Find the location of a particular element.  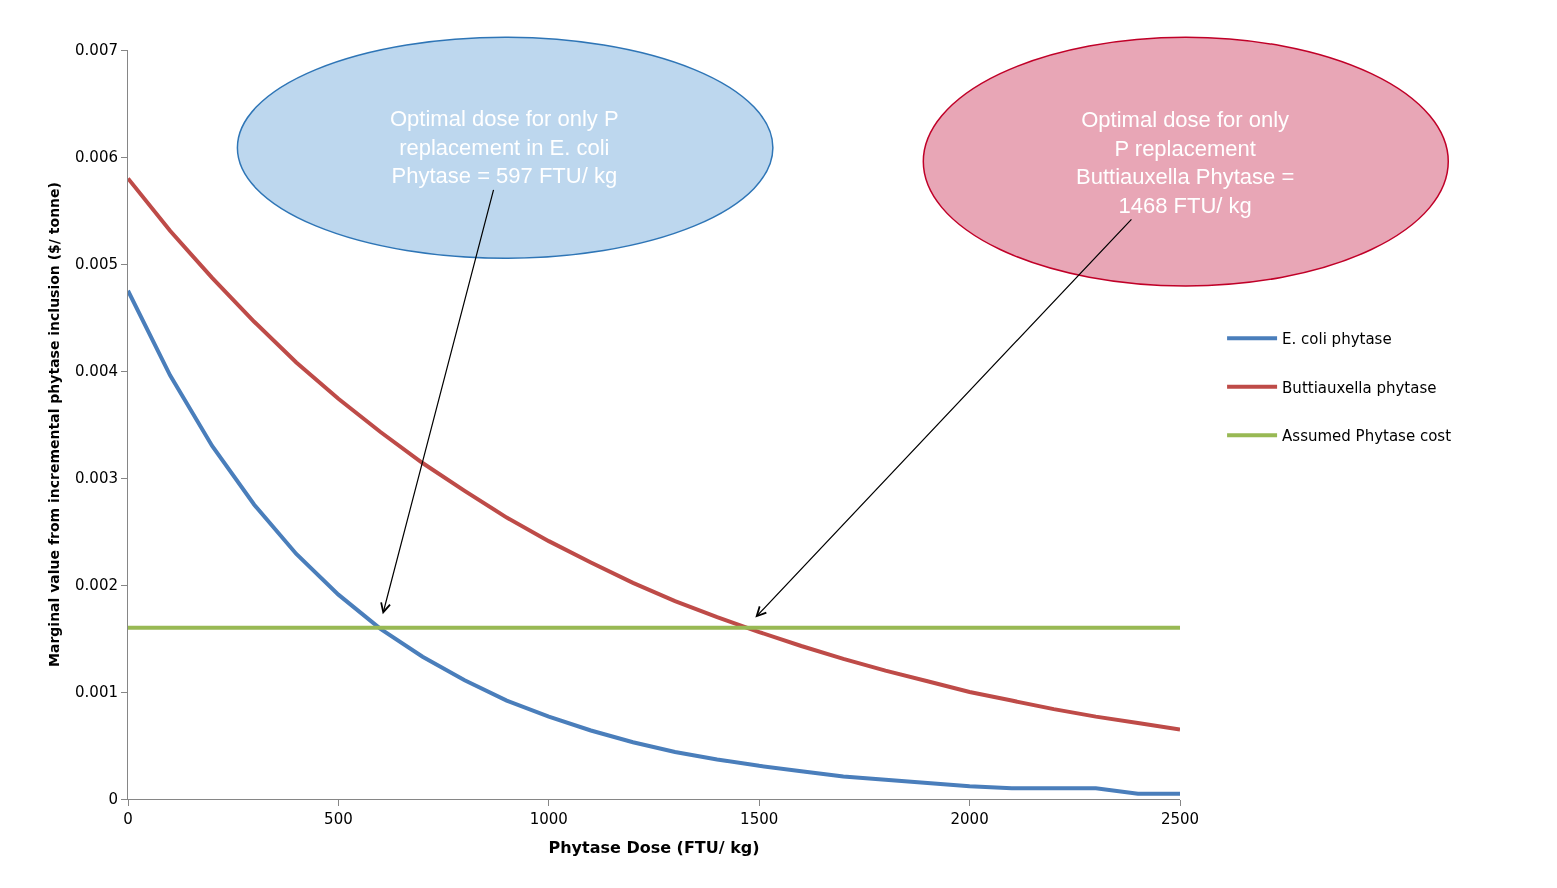

x-tick-label: 2500 is located at coordinates (1180, 819).